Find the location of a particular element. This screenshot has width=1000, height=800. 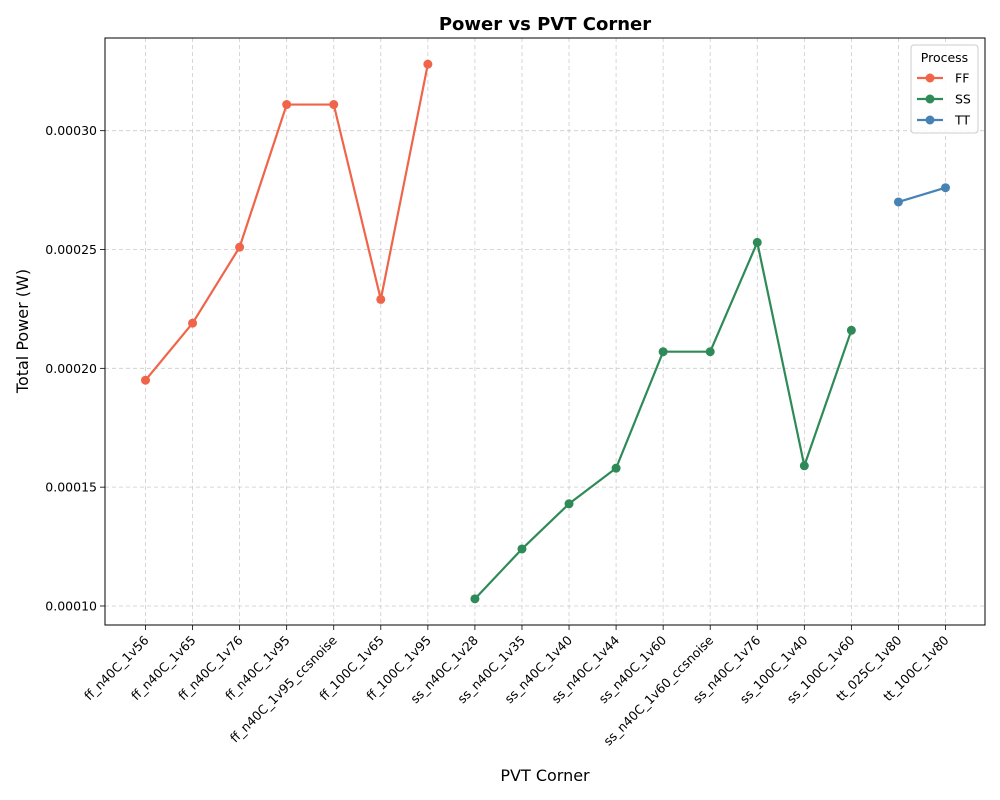

y-tick-label: 0.00010 is located at coordinates (71, 605).